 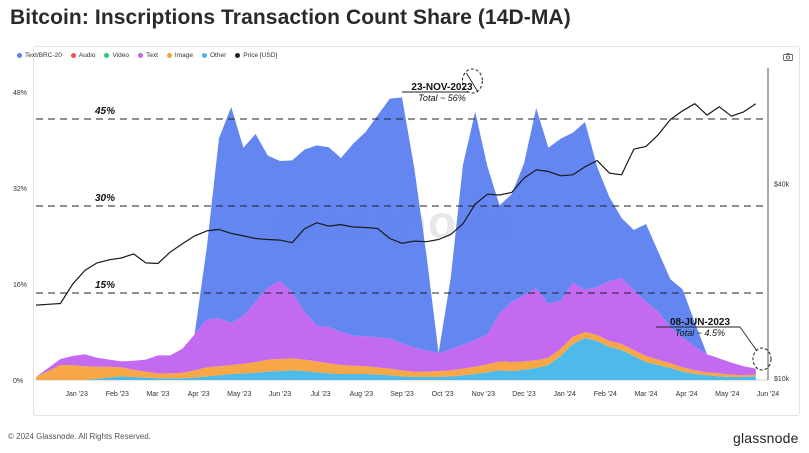 What do you see at coordinates (20, 93) in the screenshot?
I see `y-left-tick-label: 48%` at bounding box center [20, 93].